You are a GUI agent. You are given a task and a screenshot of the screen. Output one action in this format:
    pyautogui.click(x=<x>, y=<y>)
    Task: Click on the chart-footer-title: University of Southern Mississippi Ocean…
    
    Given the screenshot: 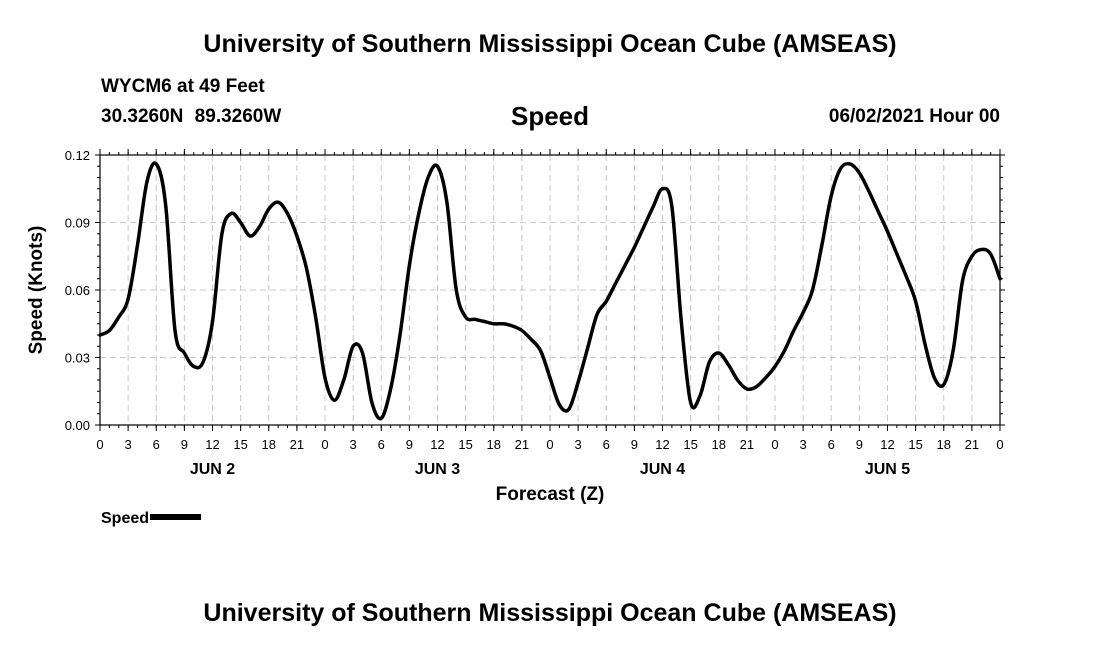 What is the action you would take?
    pyautogui.click(x=550, y=613)
    